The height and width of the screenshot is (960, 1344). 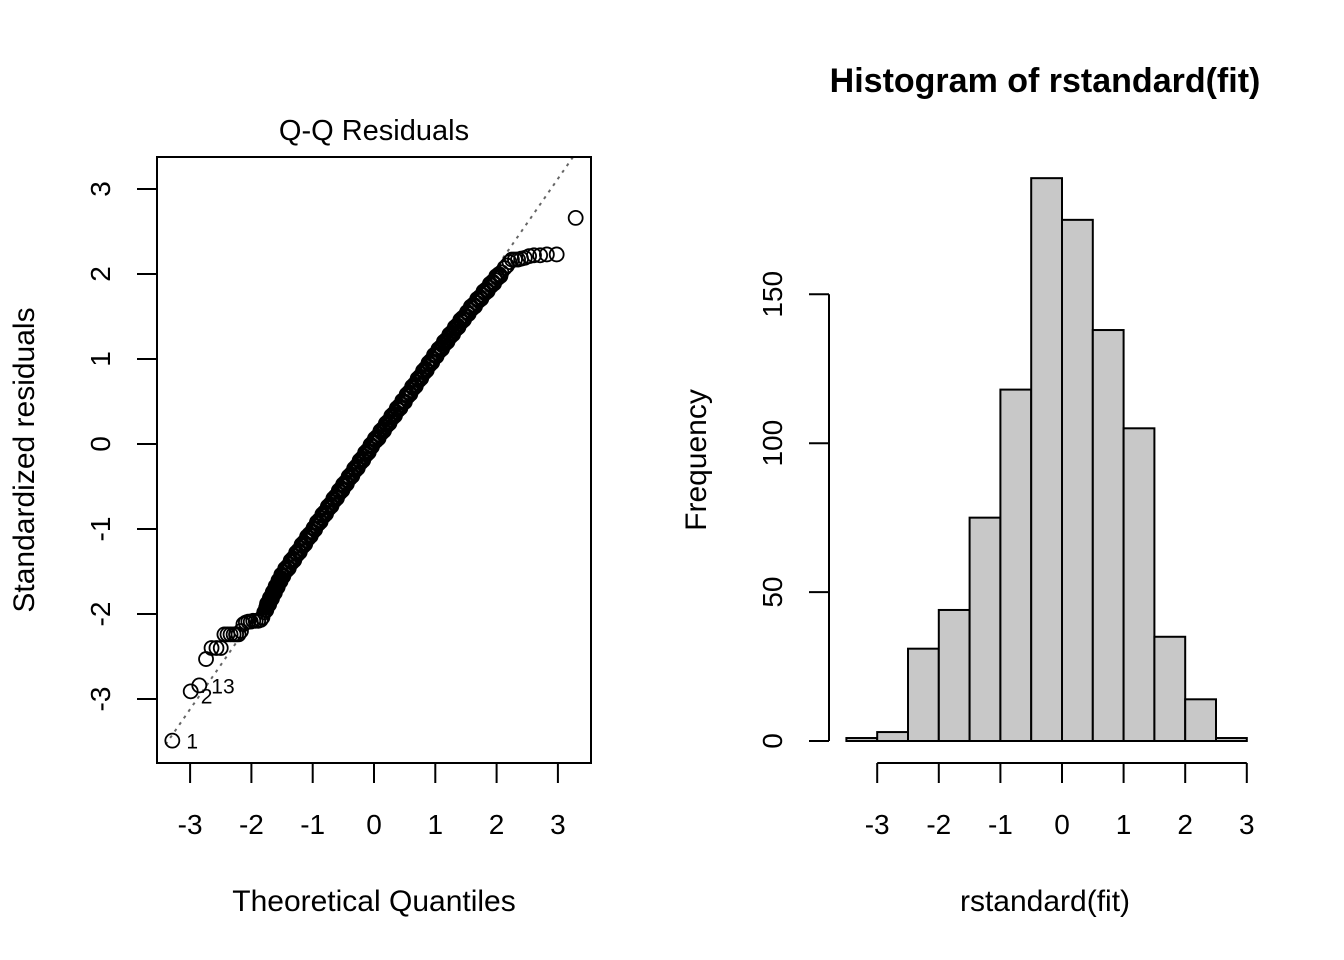 What do you see at coordinates (436, 824) in the screenshot?
I see `qq-x-tick-label: 1` at bounding box center [436, 824].